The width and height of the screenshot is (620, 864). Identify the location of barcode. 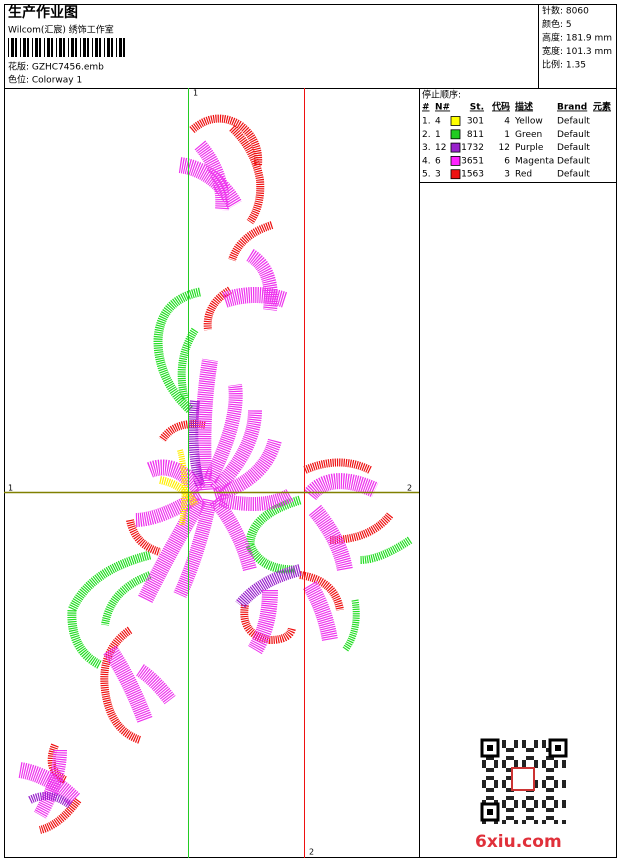
(66, 47).